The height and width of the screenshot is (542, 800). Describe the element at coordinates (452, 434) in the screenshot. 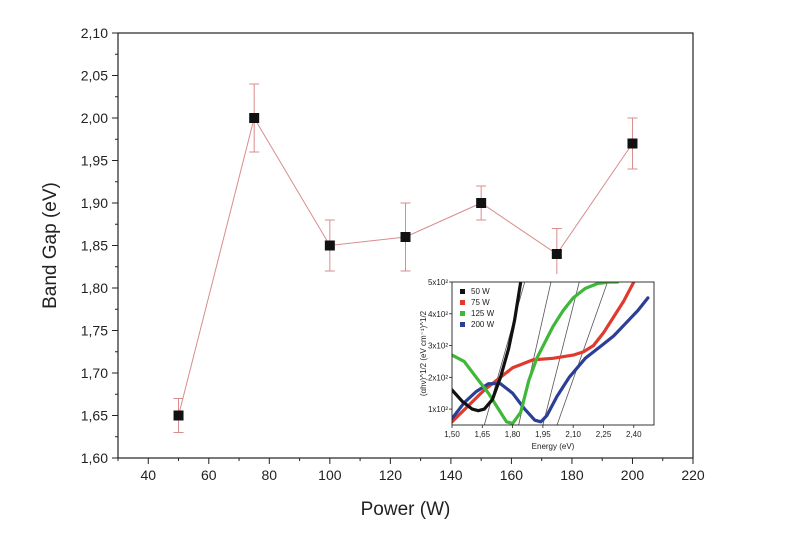

I see `inset-x-tick-label: 1,50` at that location.